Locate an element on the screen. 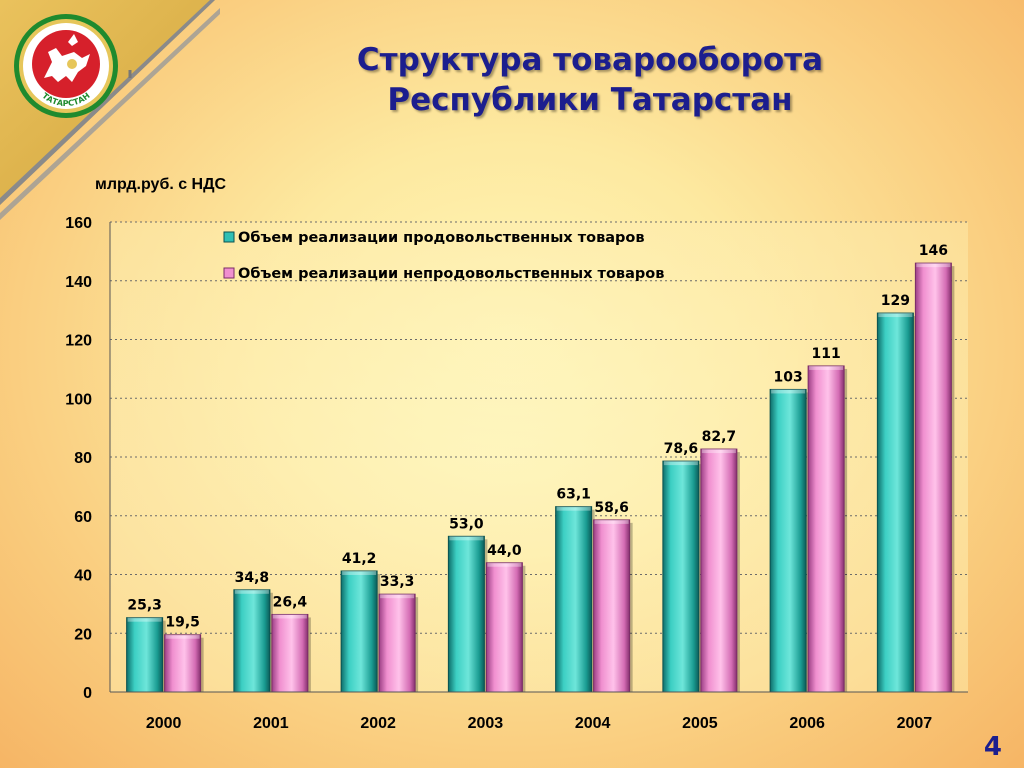 Image resolution: width=1024 pixels, height=768 pixels. y-tick-label: 20 is located at coordinates (83, 634).